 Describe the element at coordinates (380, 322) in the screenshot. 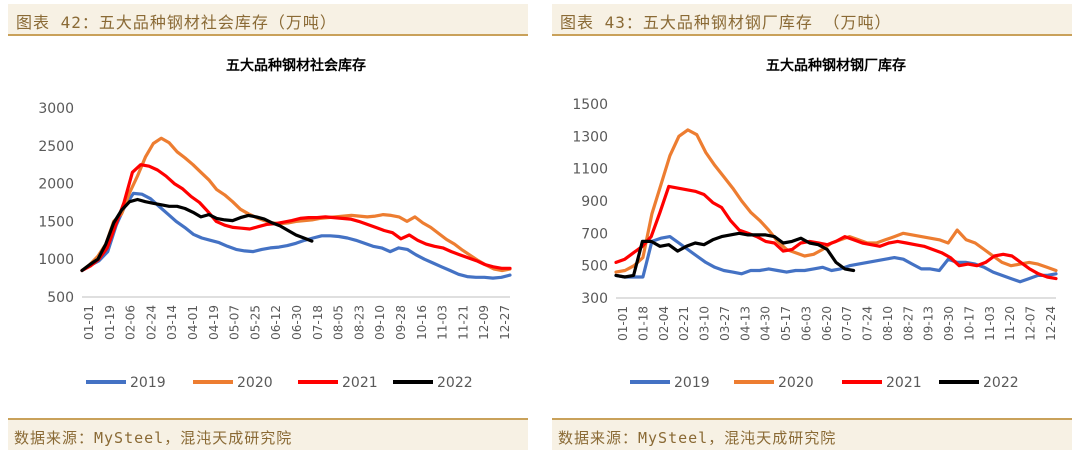

I see `x-tick-label: 09-10` at that location.